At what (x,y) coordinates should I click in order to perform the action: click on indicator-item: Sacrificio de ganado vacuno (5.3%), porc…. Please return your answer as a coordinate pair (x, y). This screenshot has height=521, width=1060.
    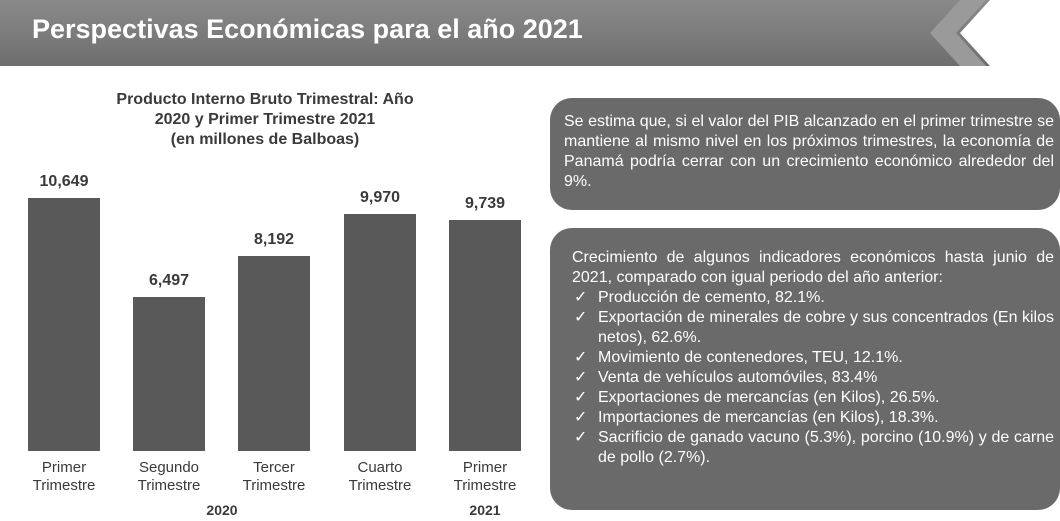
    Looking at the image, I should click on (813, 448).